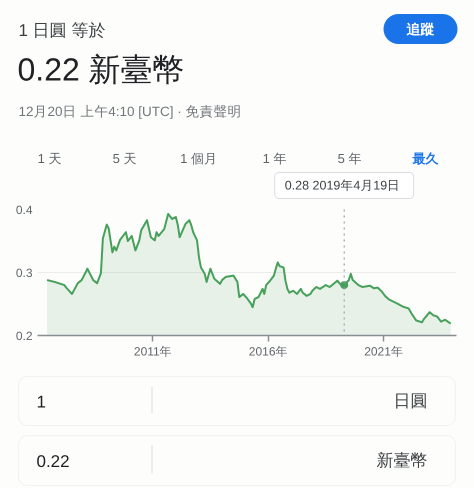 The image size is (474, 488). What do you see at coordinates (426, 158) in the screenshot?
I see `text: 最久` at bounding box center [426, 158].